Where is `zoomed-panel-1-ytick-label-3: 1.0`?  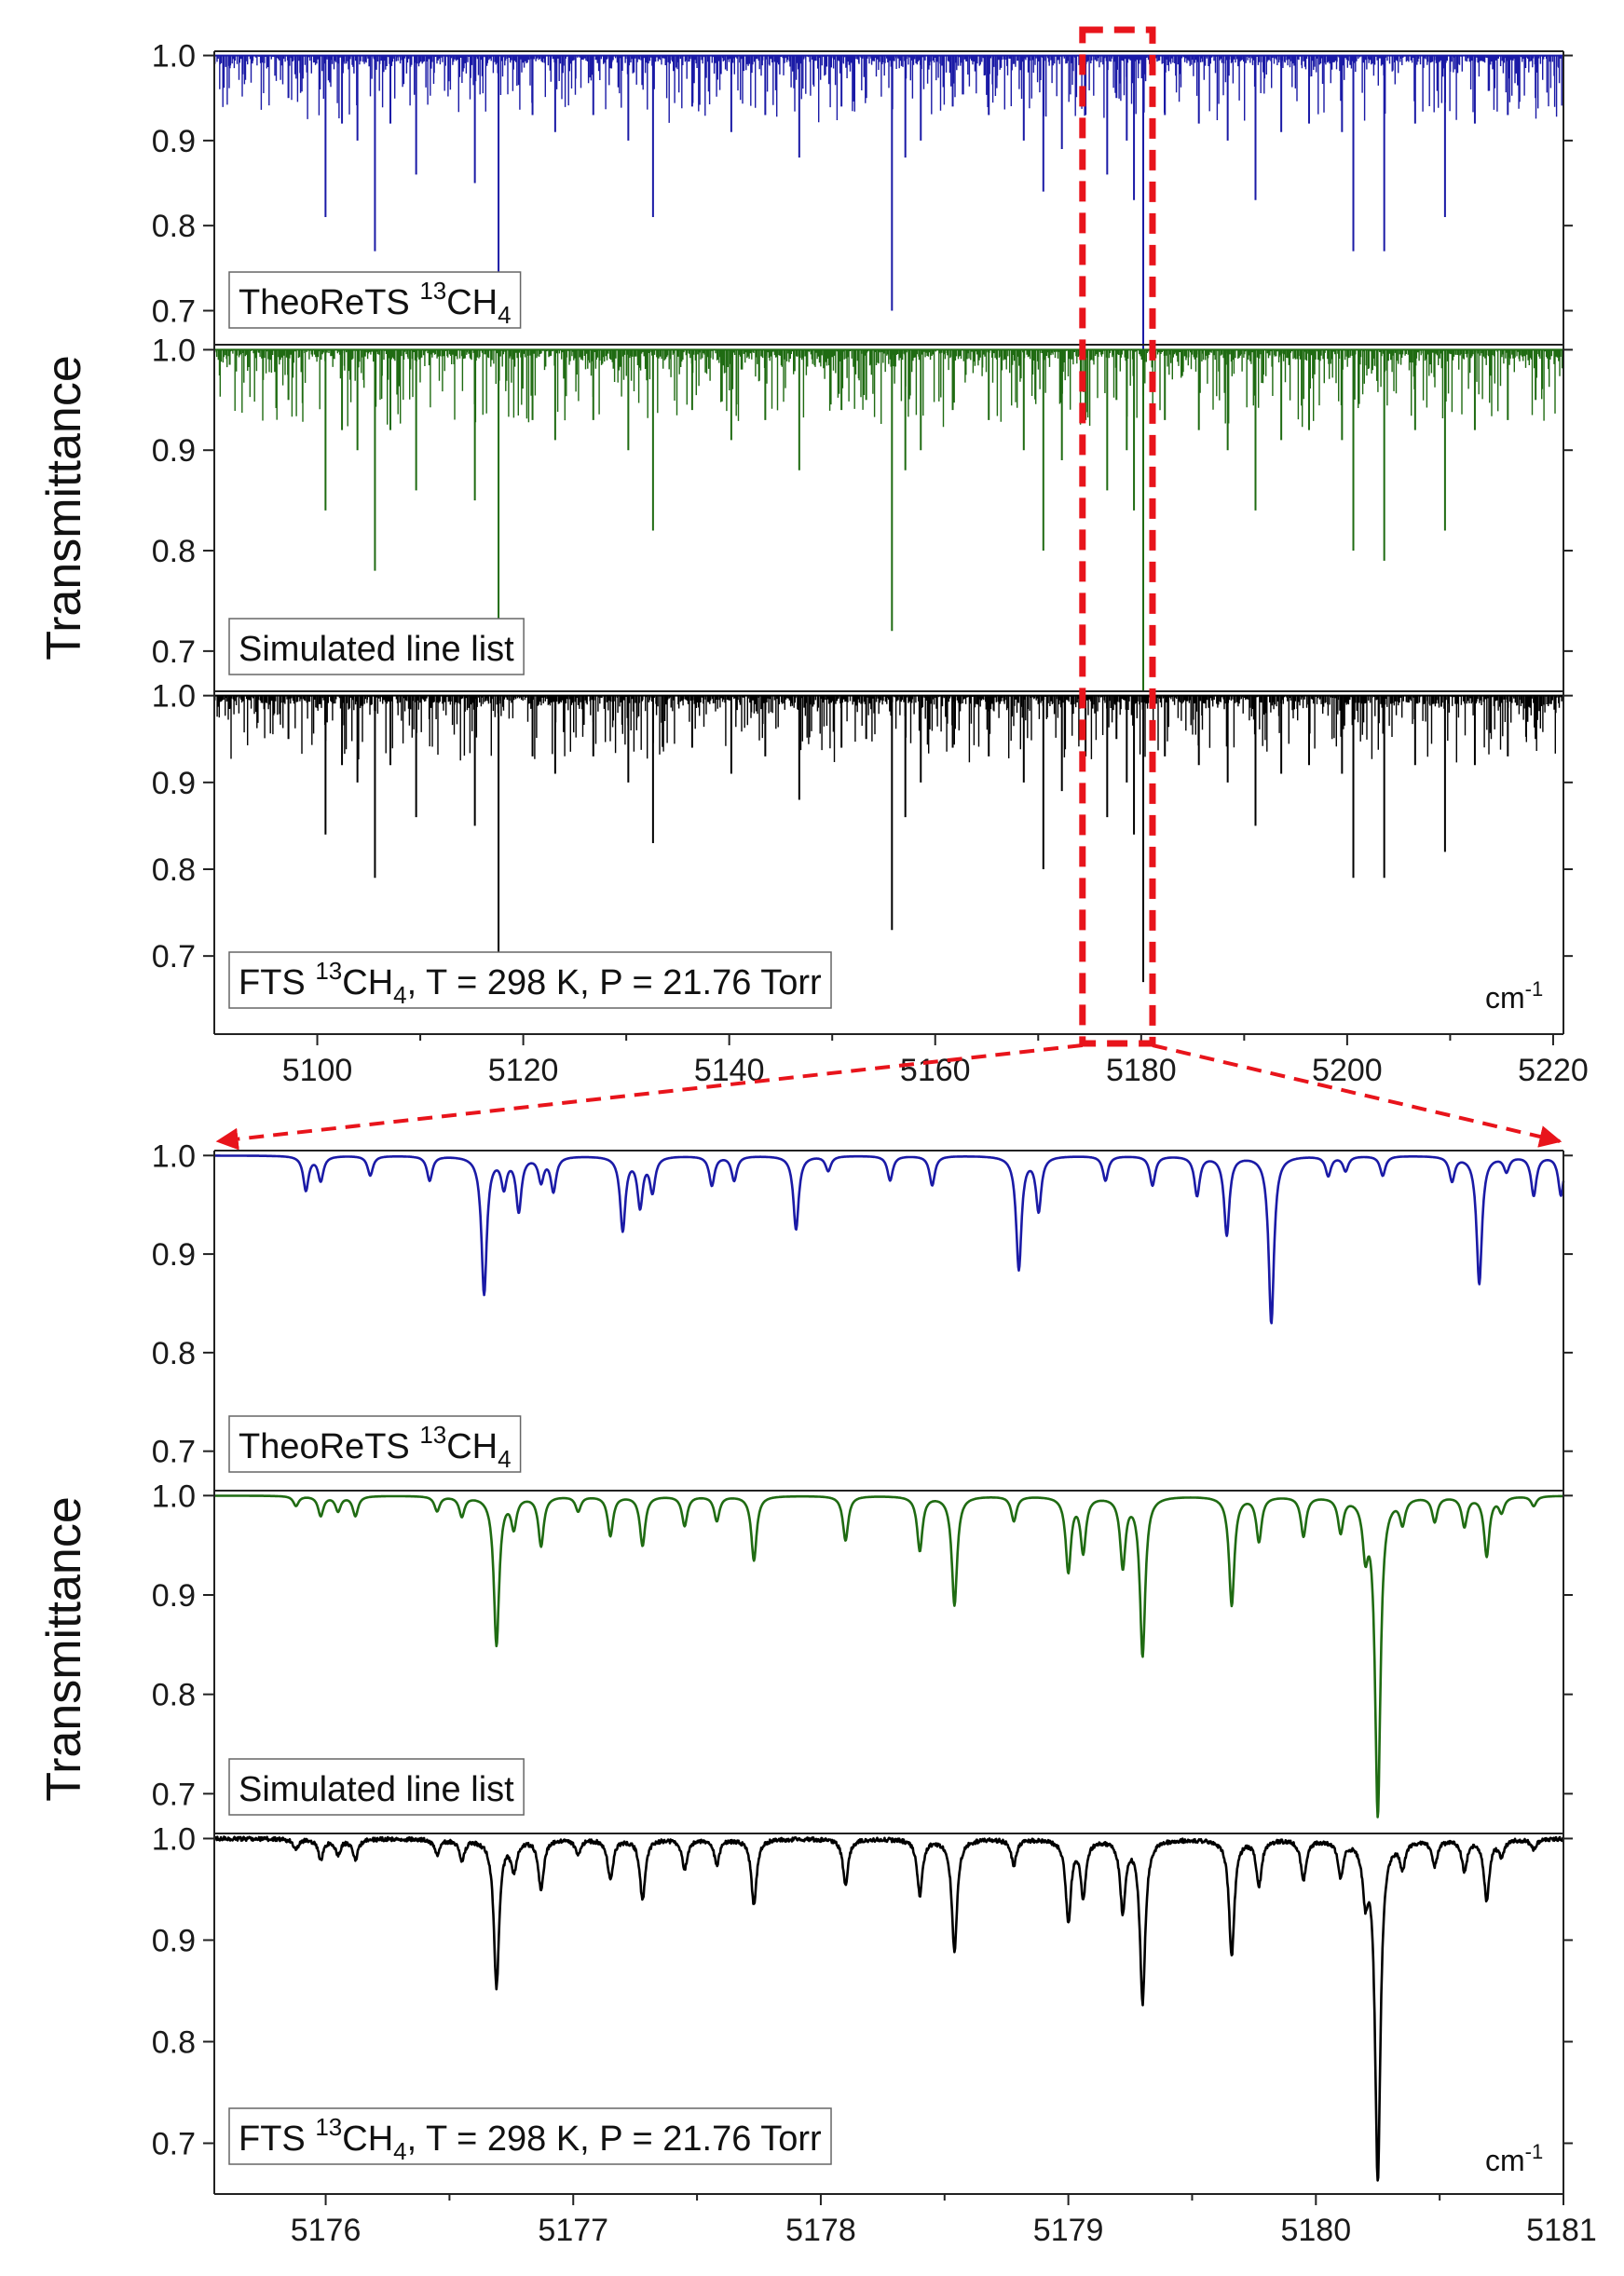 zoomed-panel-1-ytick-label-3: 1.0 is located at coordinates (174, 1497).